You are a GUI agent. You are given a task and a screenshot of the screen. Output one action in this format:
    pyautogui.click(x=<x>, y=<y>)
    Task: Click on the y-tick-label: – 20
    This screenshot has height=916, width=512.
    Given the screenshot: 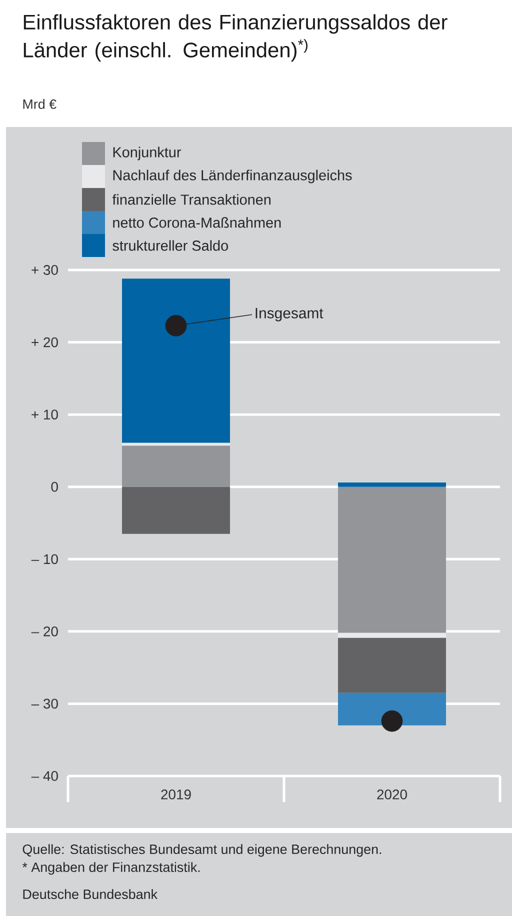 What is the action you would take?
    pyautogui.click(x=44, y=631)
    